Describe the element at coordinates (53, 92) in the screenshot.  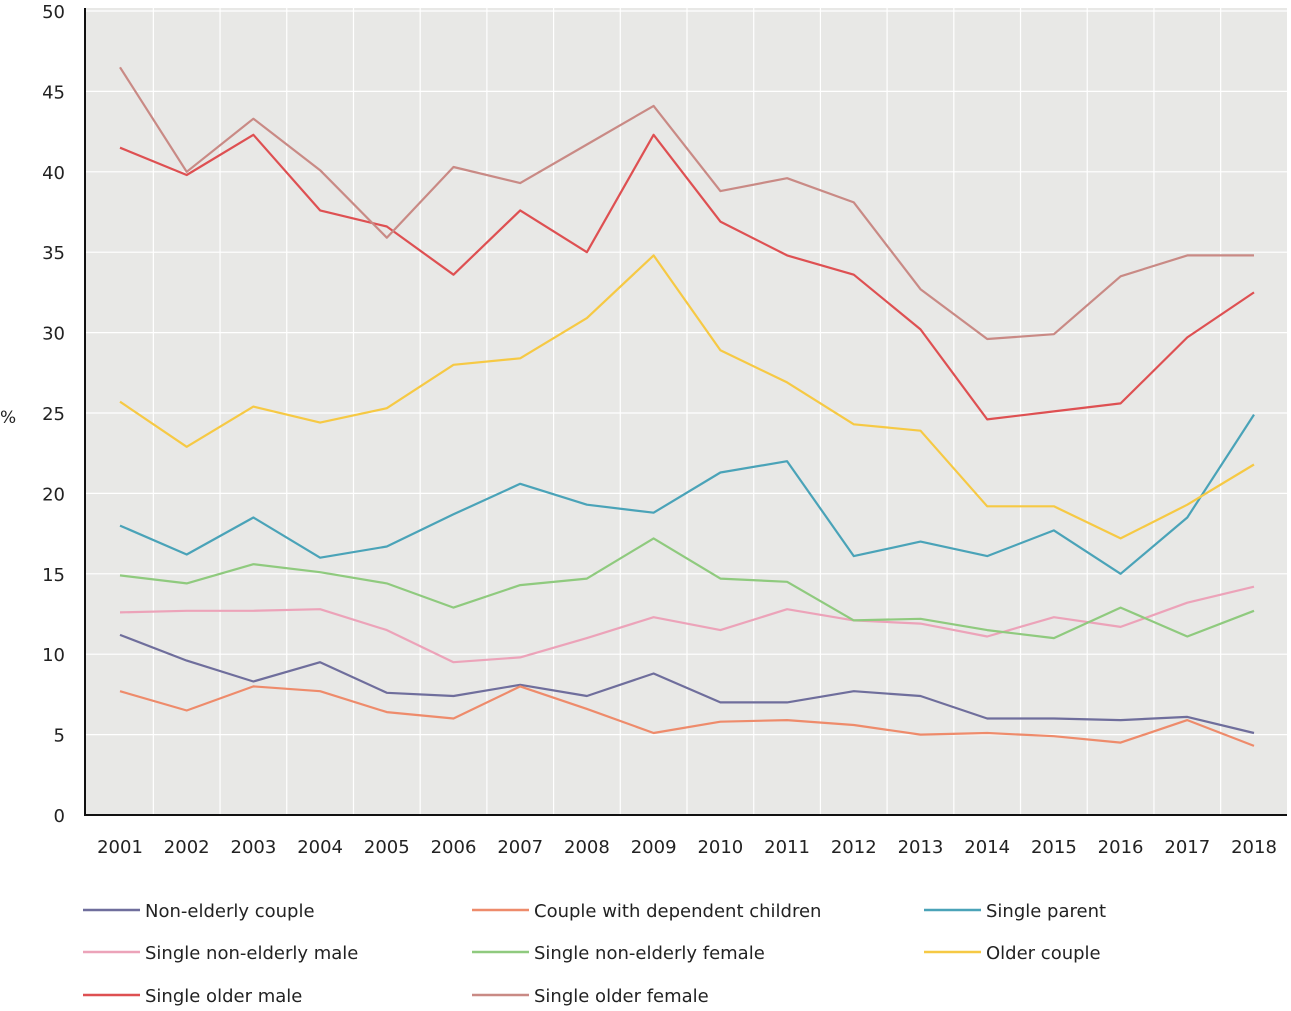
I see `y-tick-label: 45` at that location.